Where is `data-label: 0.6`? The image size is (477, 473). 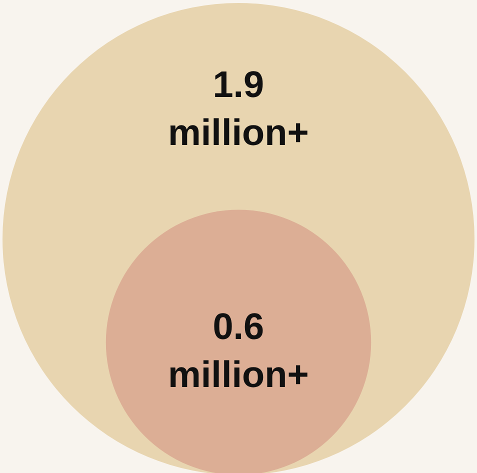
data-label: 0.6 is located at coordinates (238, 326).